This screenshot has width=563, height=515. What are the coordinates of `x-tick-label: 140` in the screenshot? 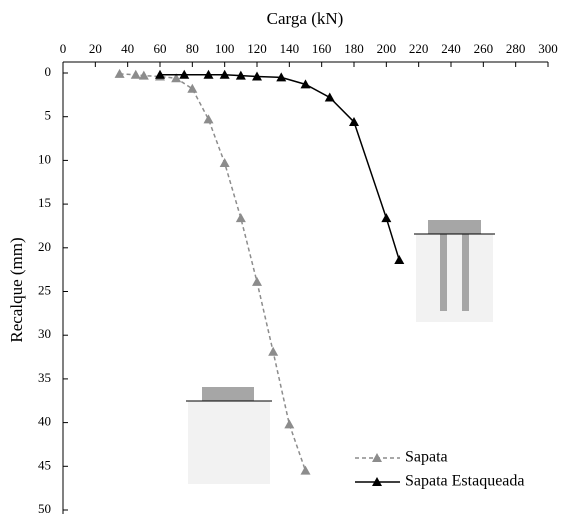 It's located at (290, 48).